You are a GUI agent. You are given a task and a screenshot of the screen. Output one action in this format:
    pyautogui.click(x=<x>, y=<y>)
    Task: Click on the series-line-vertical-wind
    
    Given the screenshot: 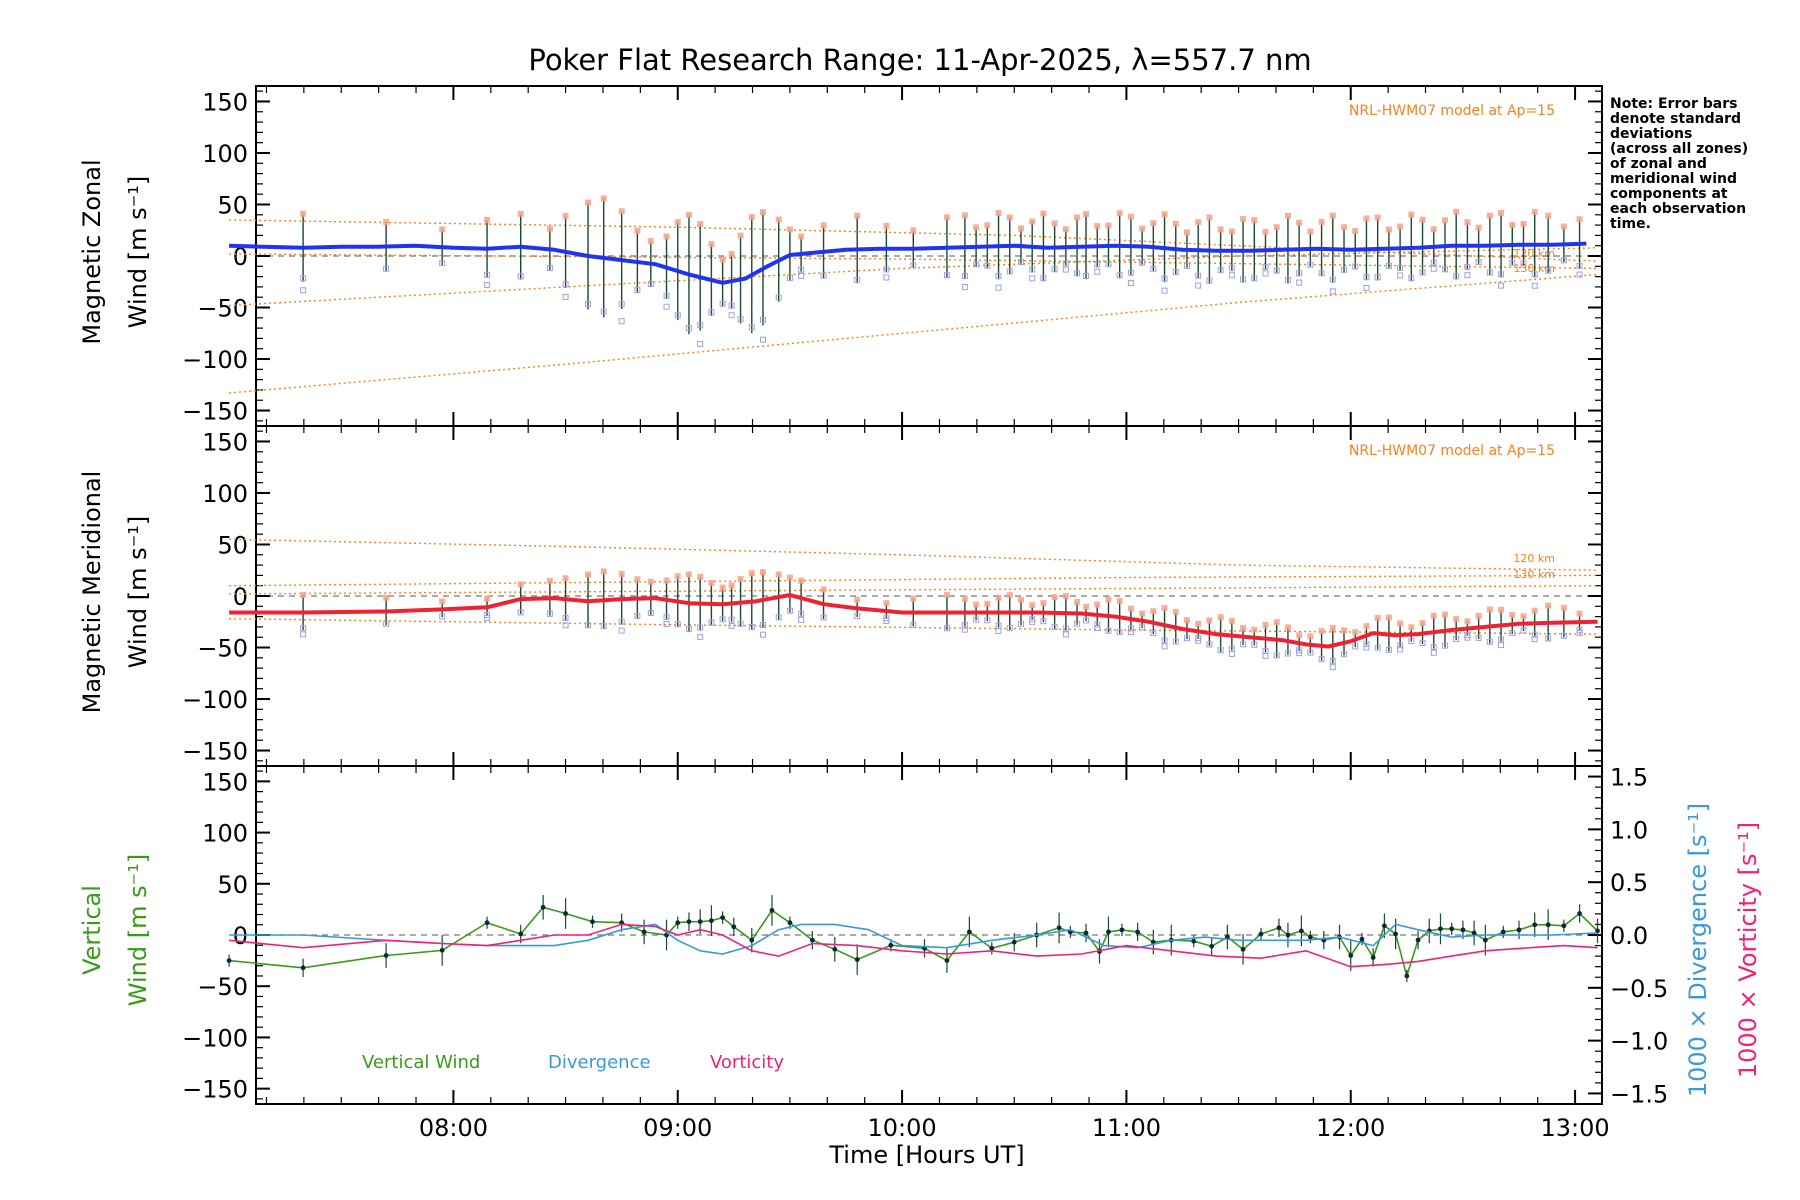 What is the action you would take?
    pyautogui.click(x=914, y=942)
    